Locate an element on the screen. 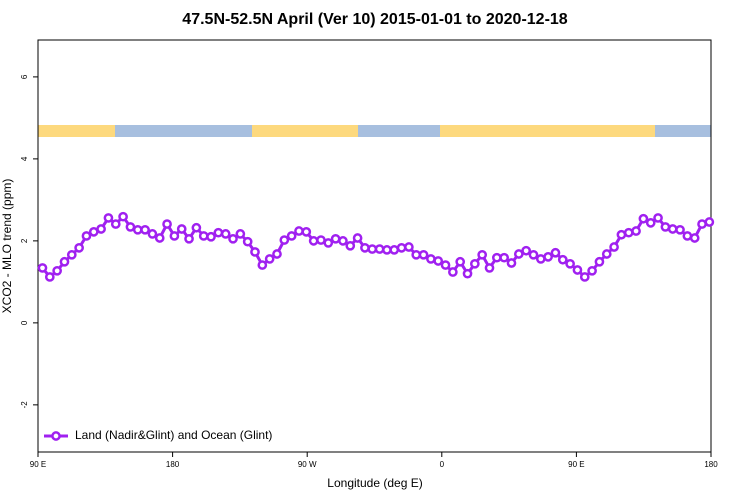 The height and width of the screenshot is (500, 750). x-axis-label: Longitude (deg E) is located at coordinates (374, 483).